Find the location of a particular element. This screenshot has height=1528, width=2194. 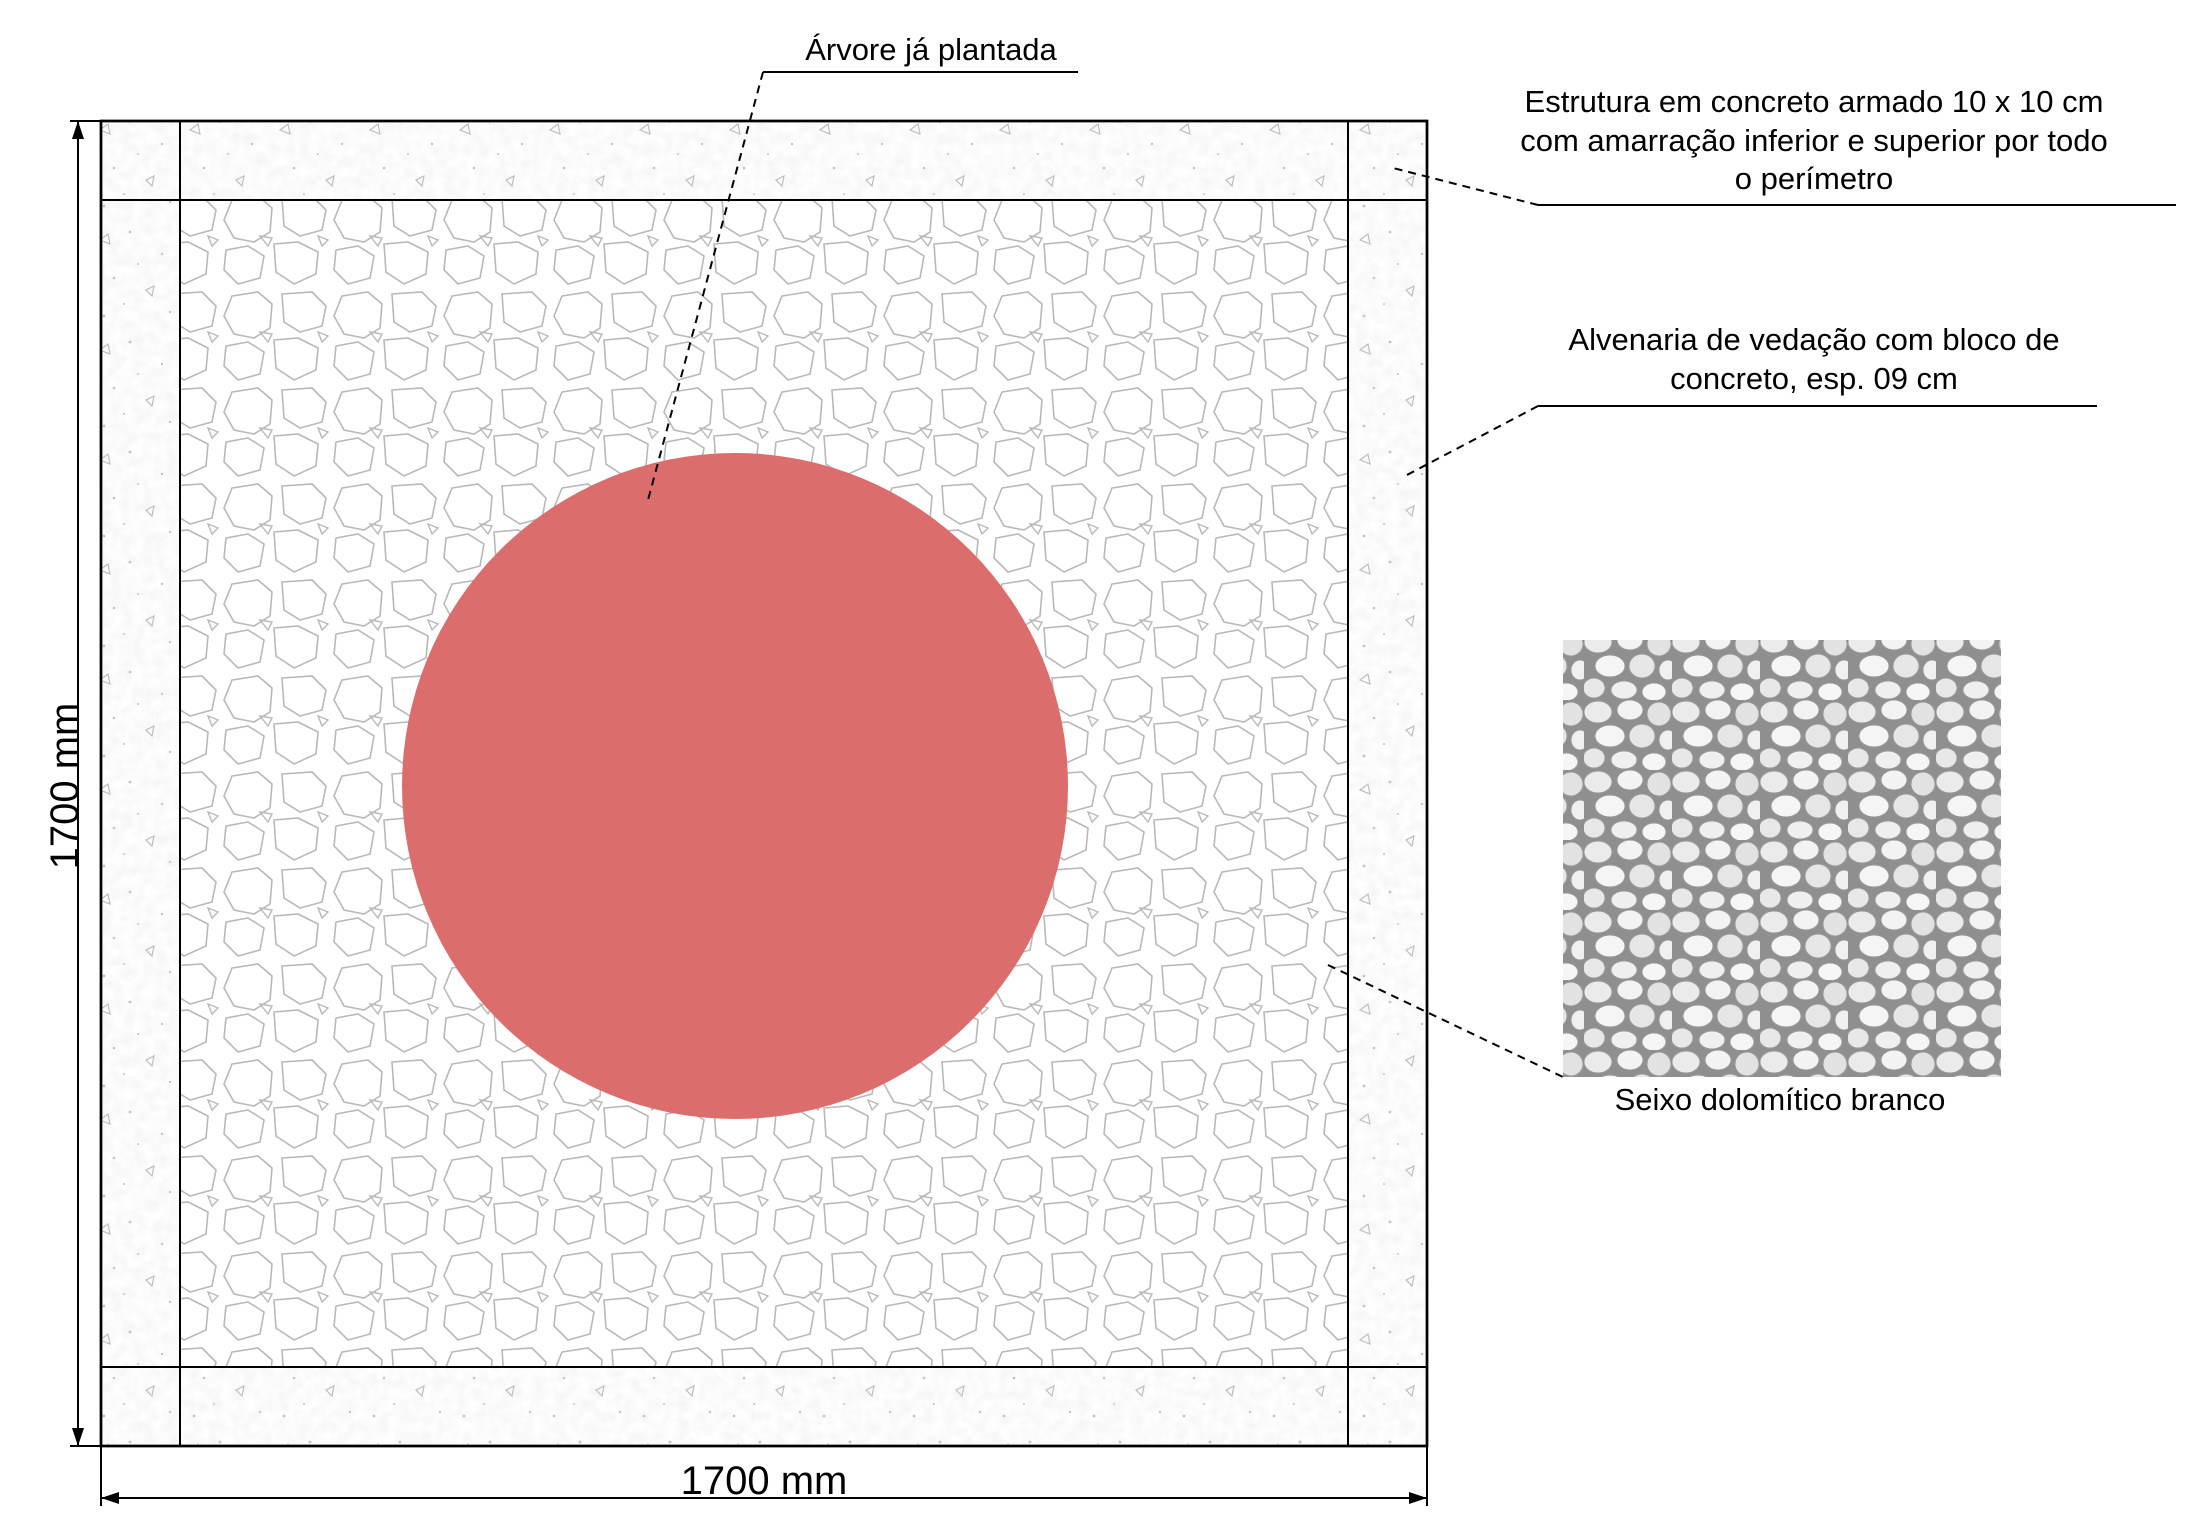

tree-leader-line is located at coordinates (705, 286).